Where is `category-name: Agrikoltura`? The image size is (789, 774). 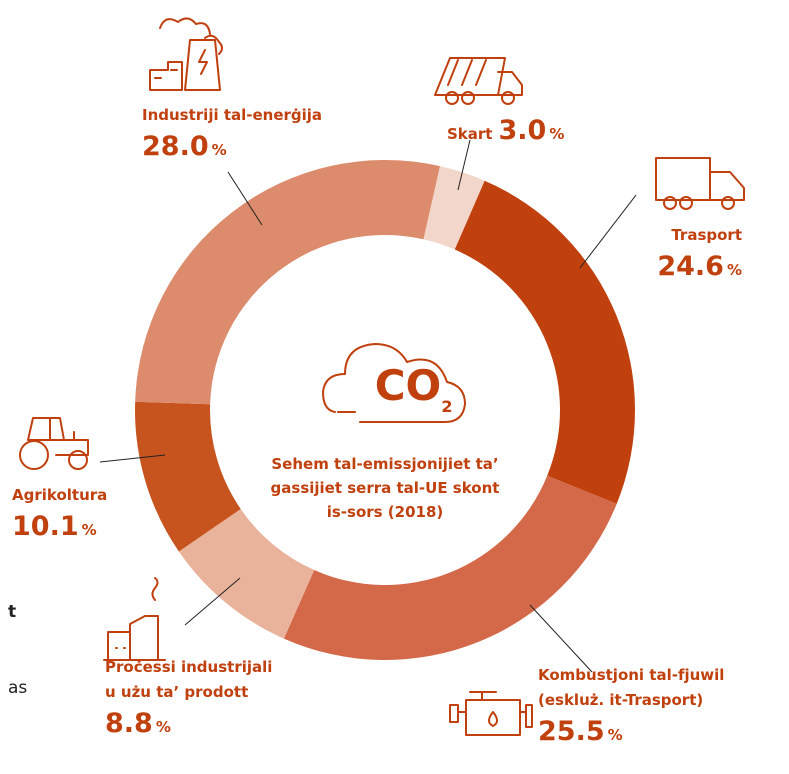
category-name: Agrikoltura is located at coordinates (60, 495).